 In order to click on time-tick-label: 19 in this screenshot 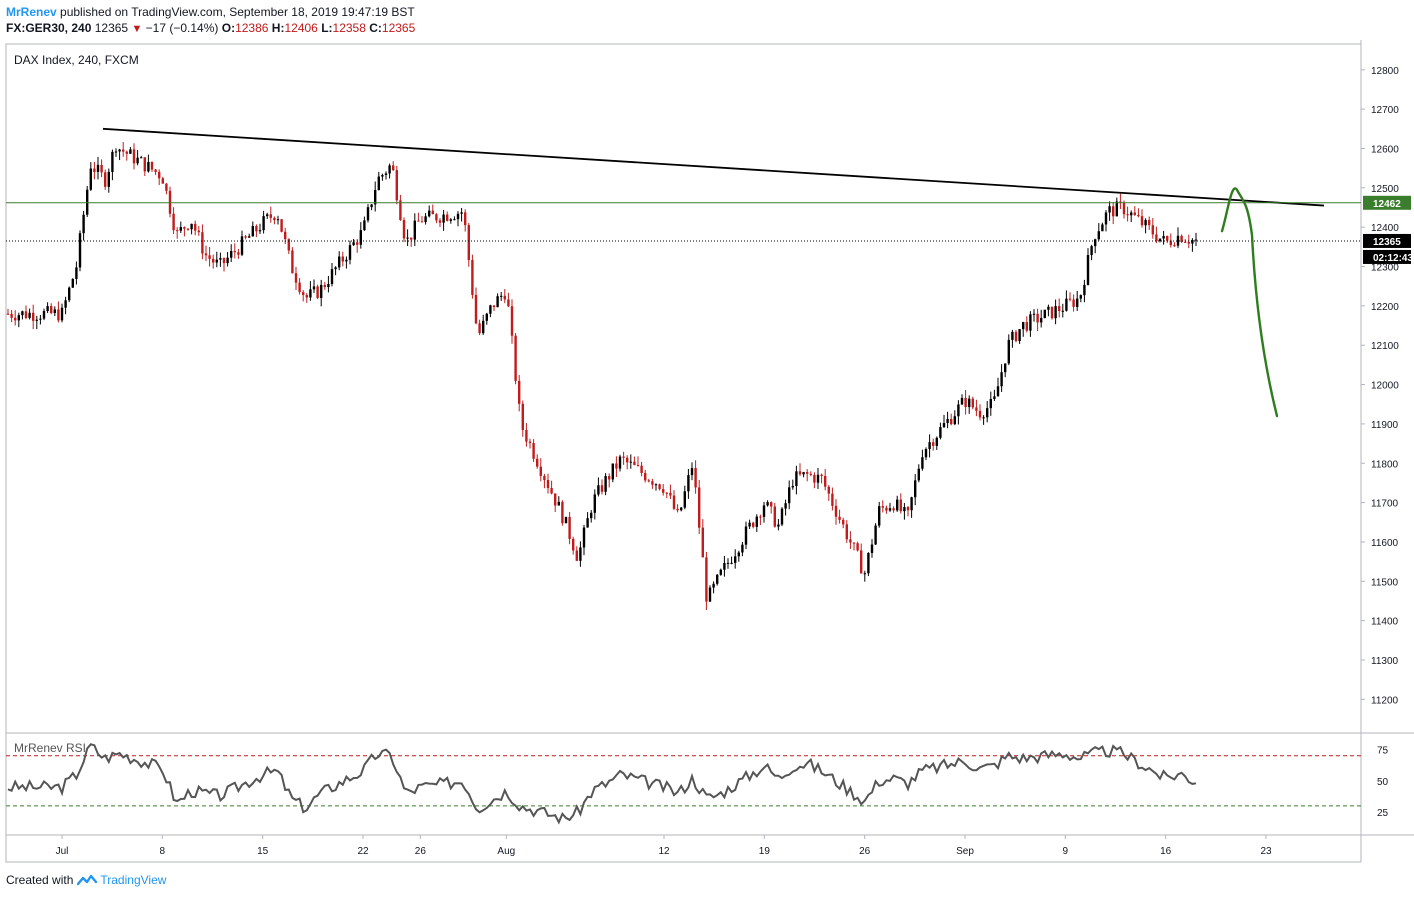, I will do `click(765, 851)`.